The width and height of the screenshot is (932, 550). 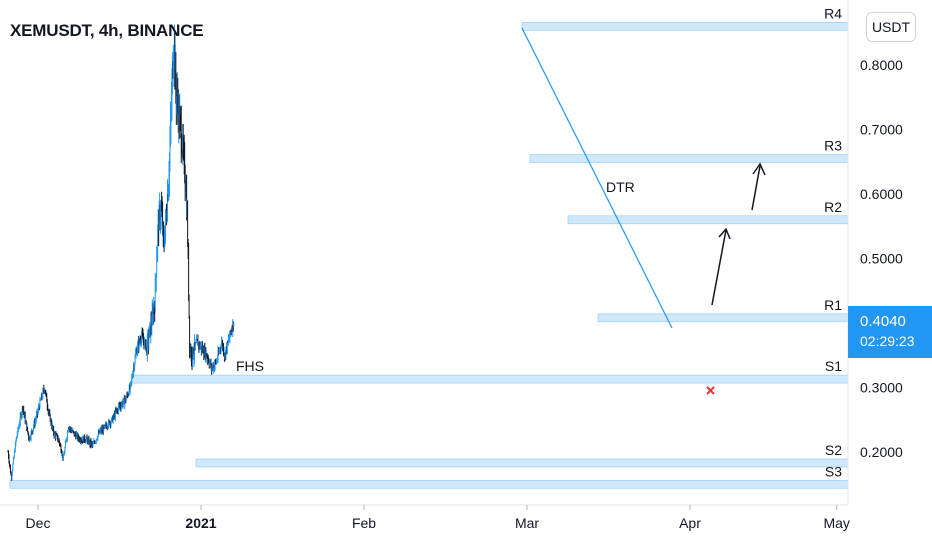 I want to click on x-tick-label: Mar, so click(x=527, y=523).